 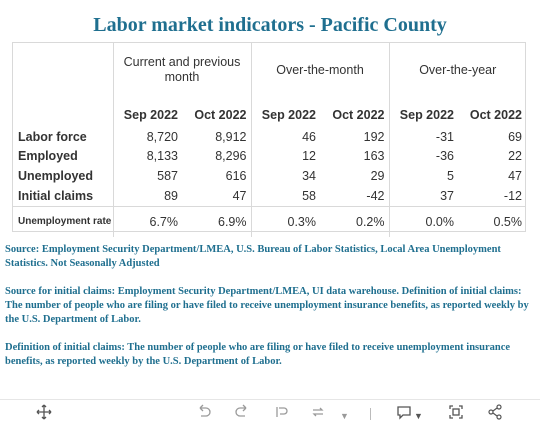 What do you see at coordinates (374, 137) in the screenshot?
I see `table-cell: 192` at bounding box center [374, 137].